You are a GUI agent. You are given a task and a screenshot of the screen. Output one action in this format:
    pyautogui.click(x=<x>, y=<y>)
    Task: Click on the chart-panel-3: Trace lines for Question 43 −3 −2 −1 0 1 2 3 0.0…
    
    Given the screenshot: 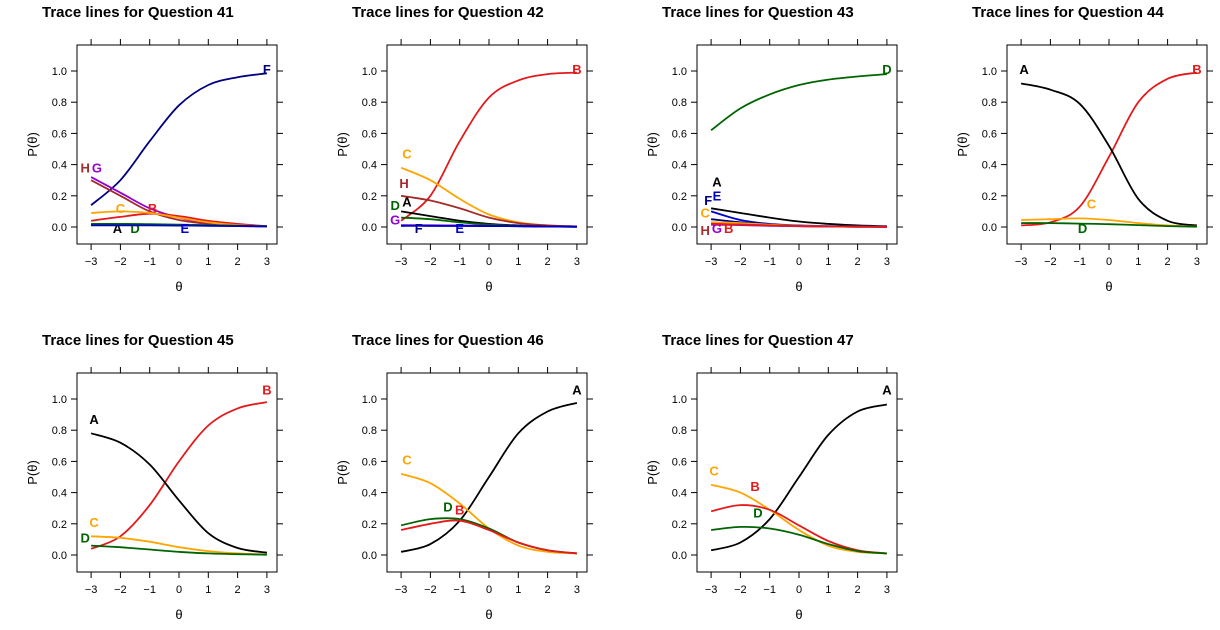 What is the action you would take?
    pyautogui.click(x=774, y=149)
    